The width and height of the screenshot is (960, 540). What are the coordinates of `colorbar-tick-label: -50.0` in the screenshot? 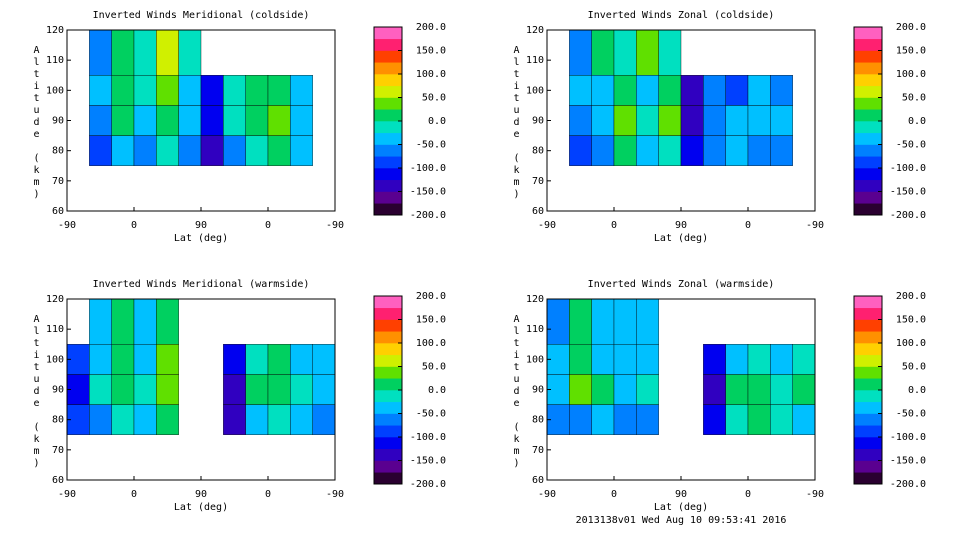 It's located at (431, 145).